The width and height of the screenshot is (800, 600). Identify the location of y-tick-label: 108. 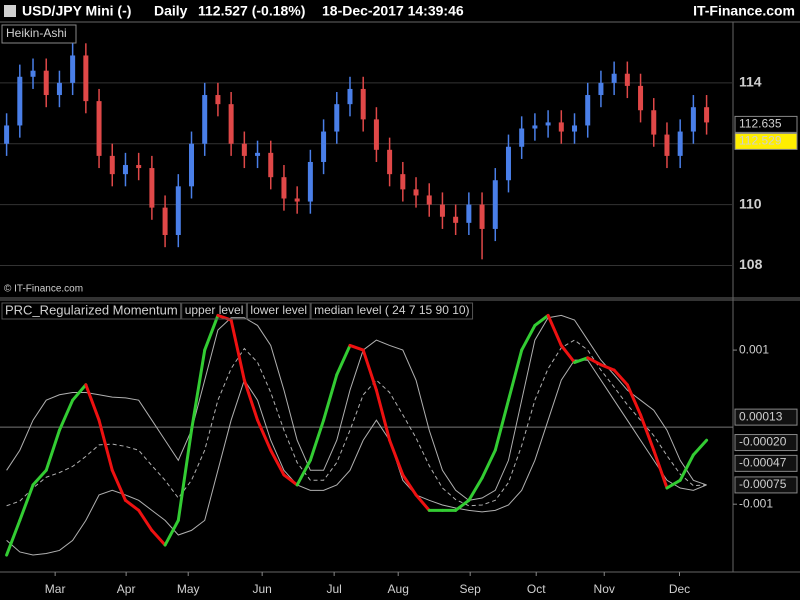
(751, 264).